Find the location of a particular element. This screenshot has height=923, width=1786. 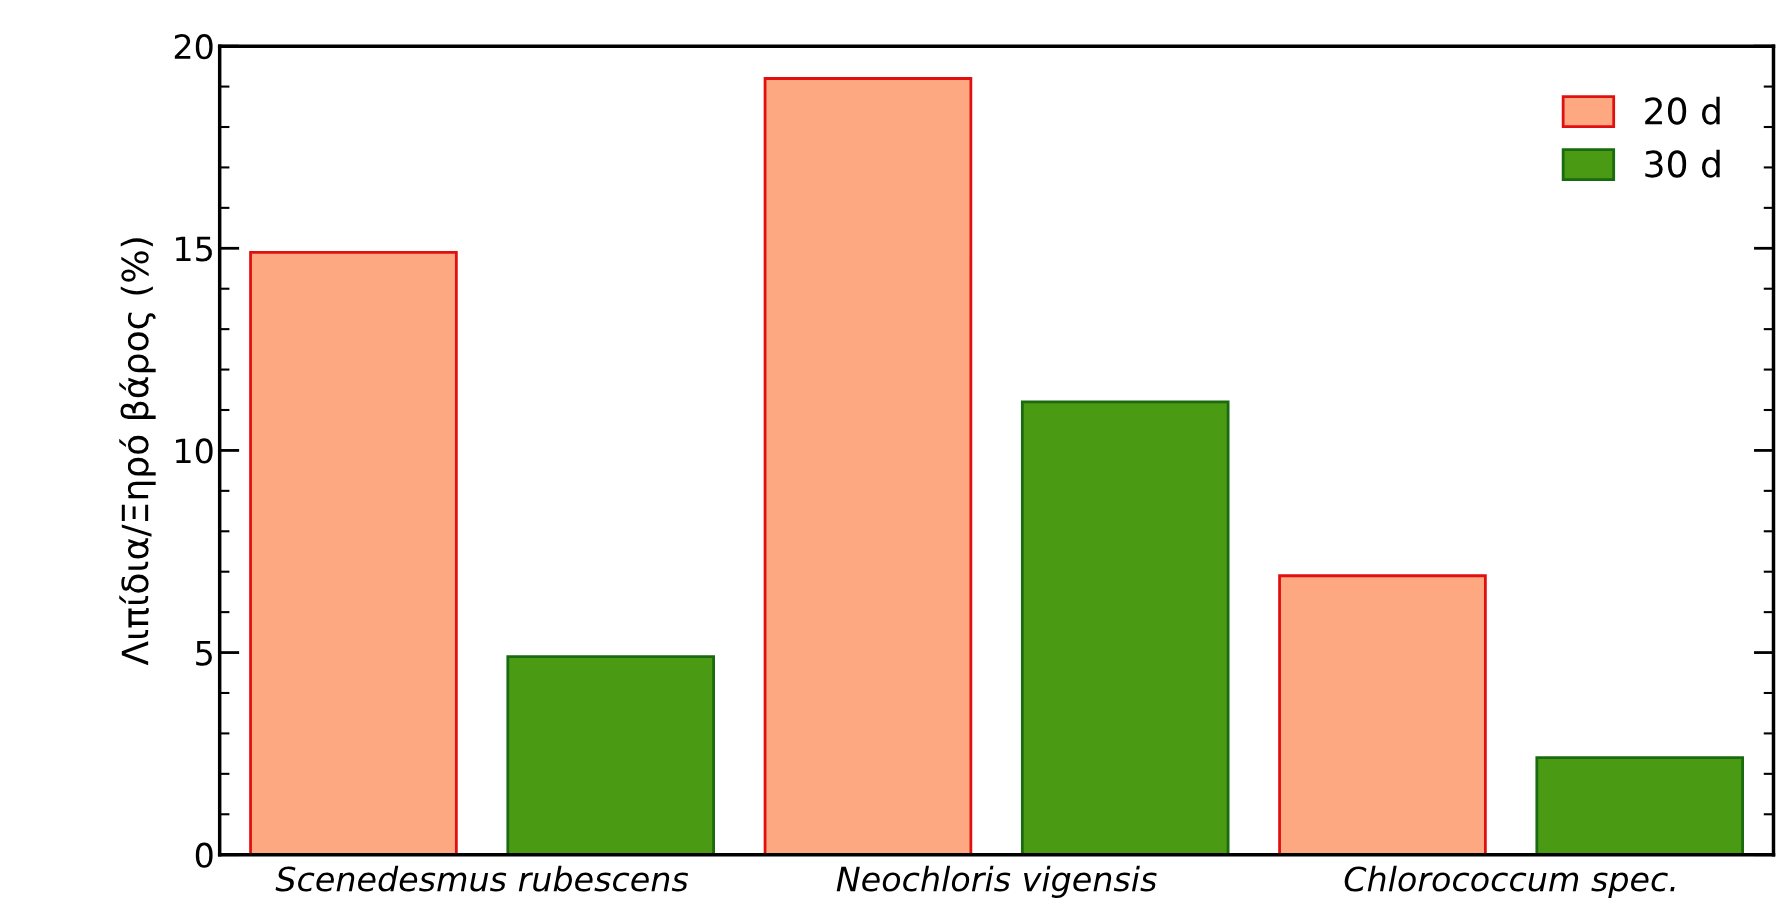

y-tick-label: 0 is located at coordinates (204, 855).